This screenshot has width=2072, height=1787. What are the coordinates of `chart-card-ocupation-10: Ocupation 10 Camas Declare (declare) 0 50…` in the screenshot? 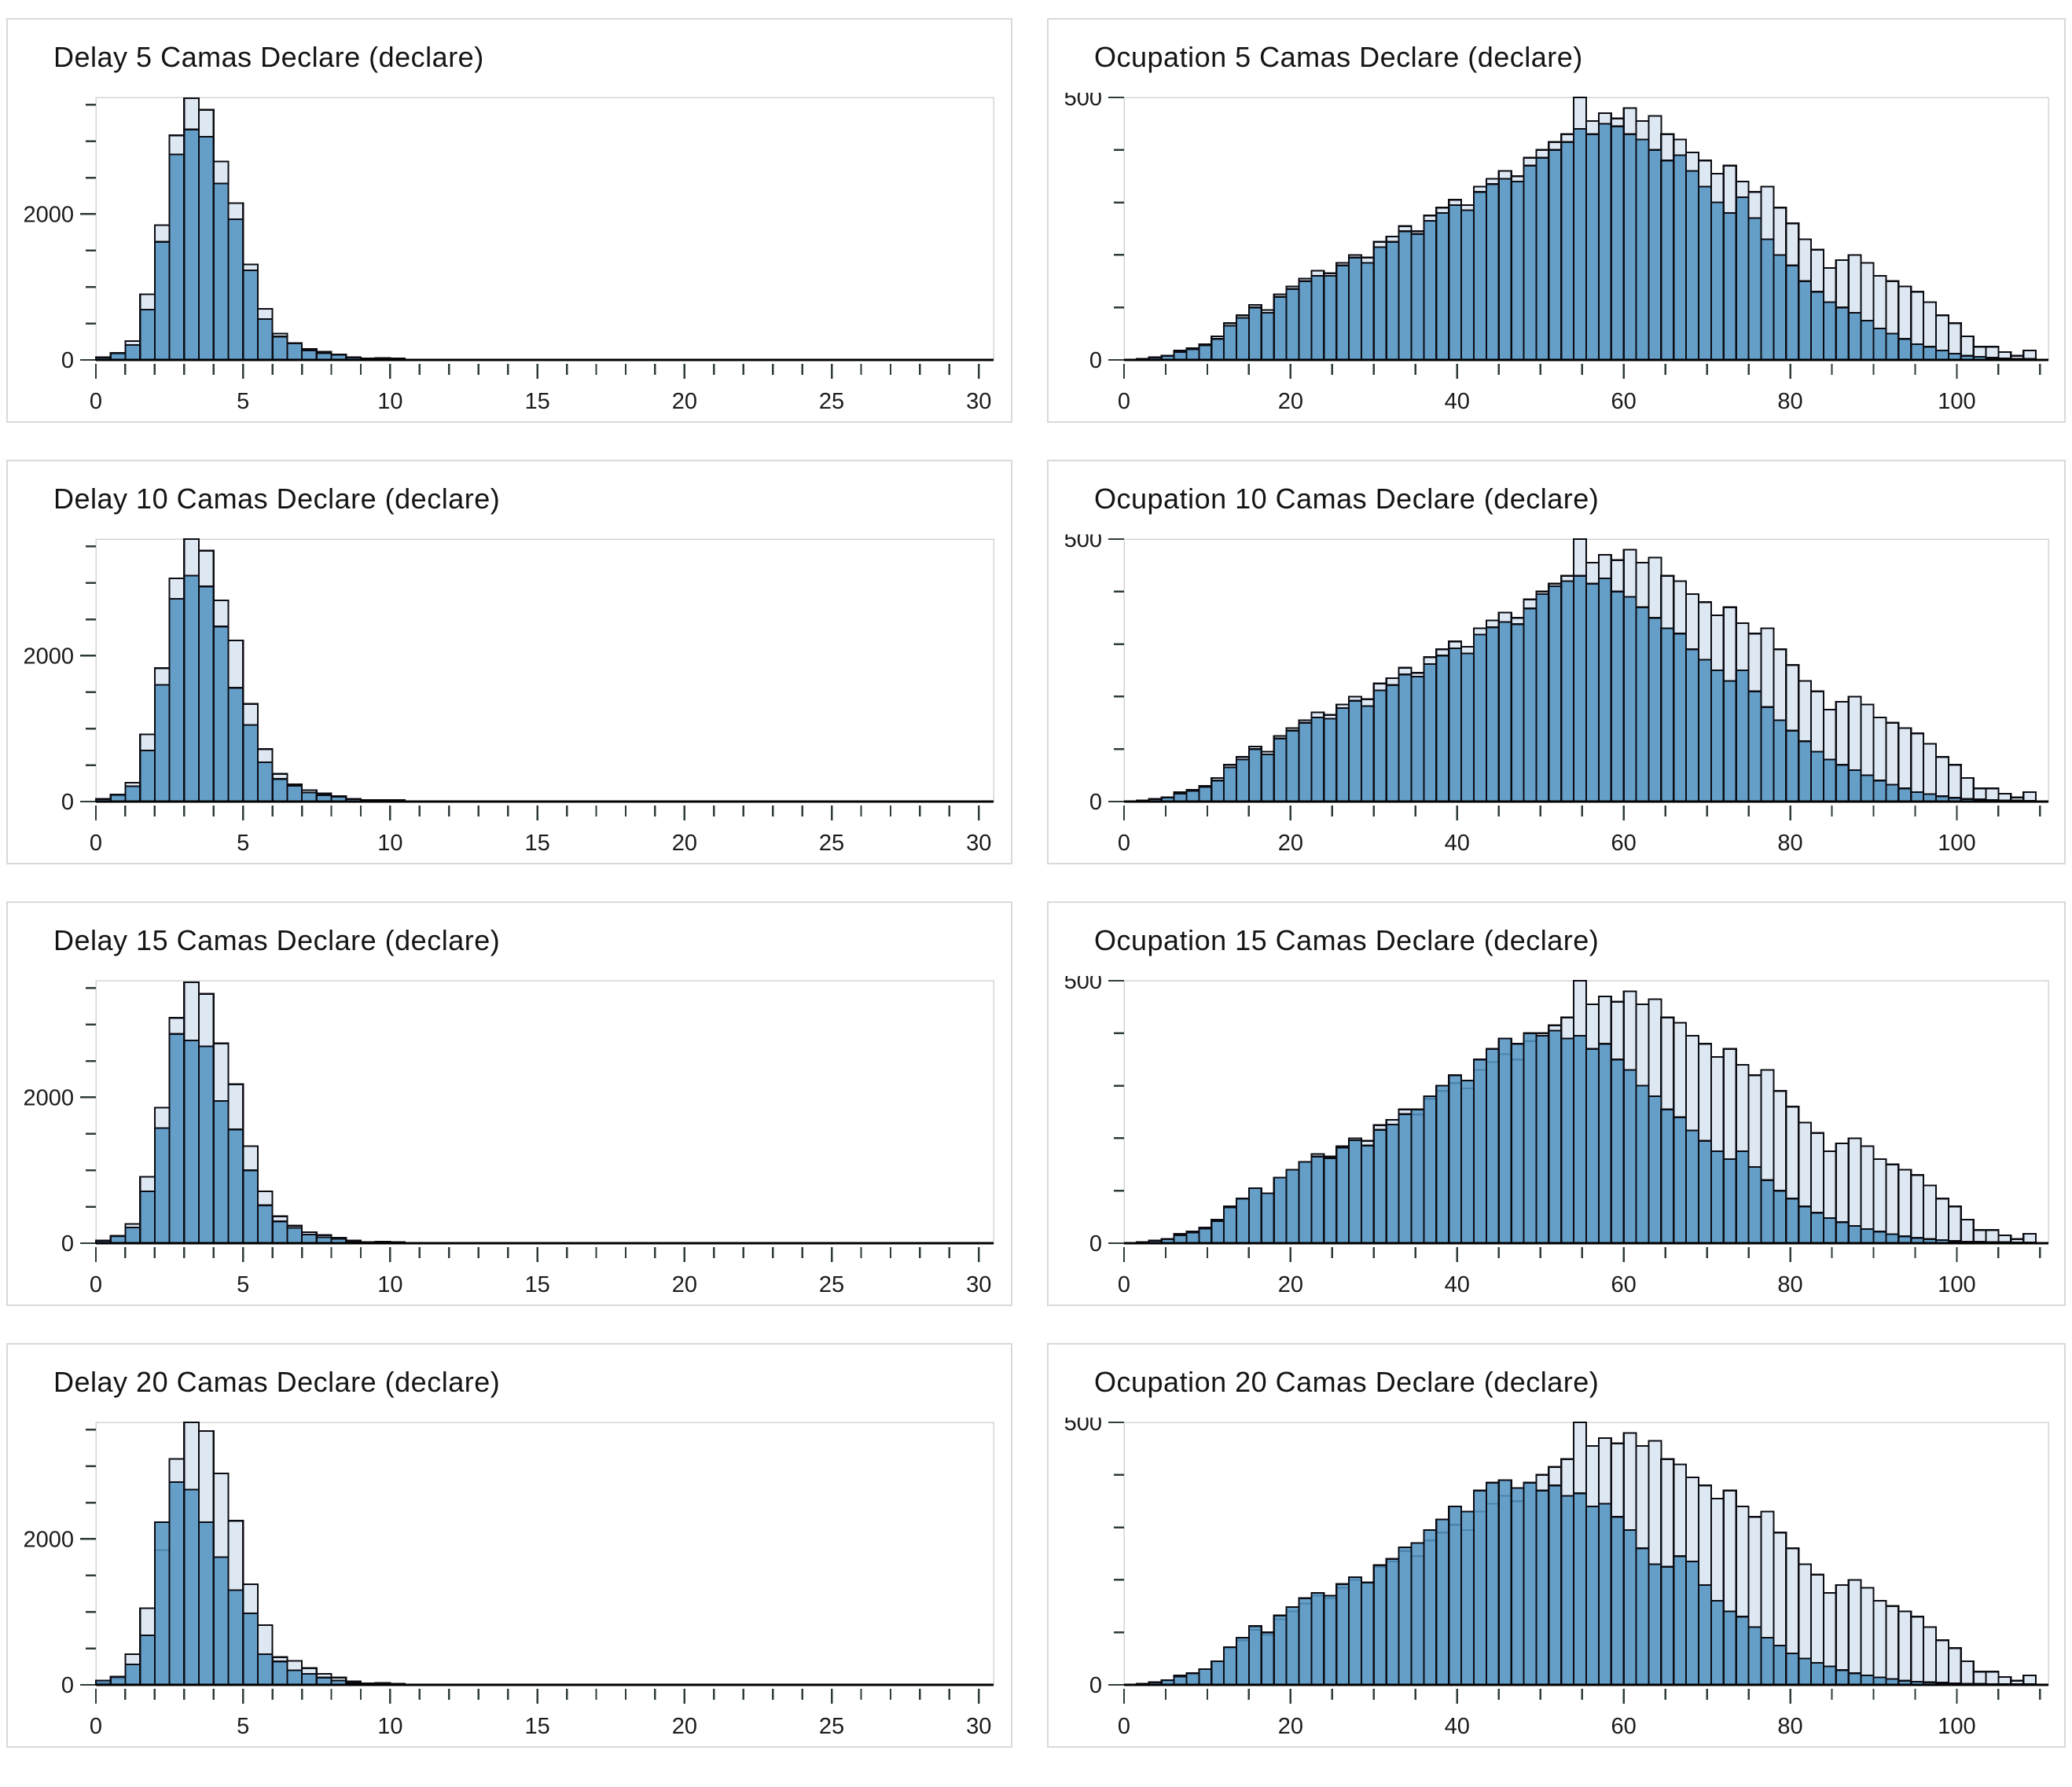 It's located at (1556, 662).